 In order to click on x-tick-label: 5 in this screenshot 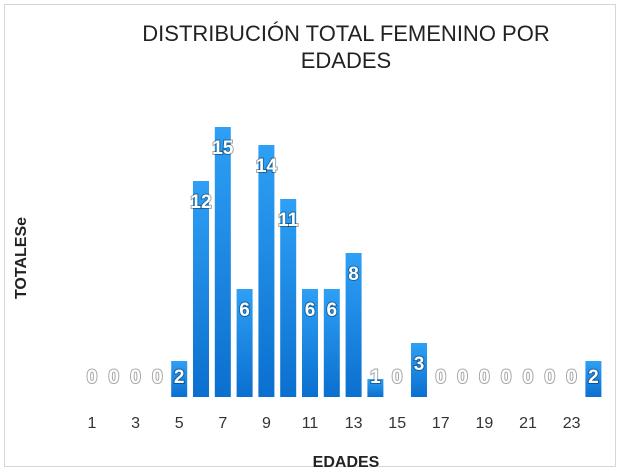, I will do `click(179, 423)`.